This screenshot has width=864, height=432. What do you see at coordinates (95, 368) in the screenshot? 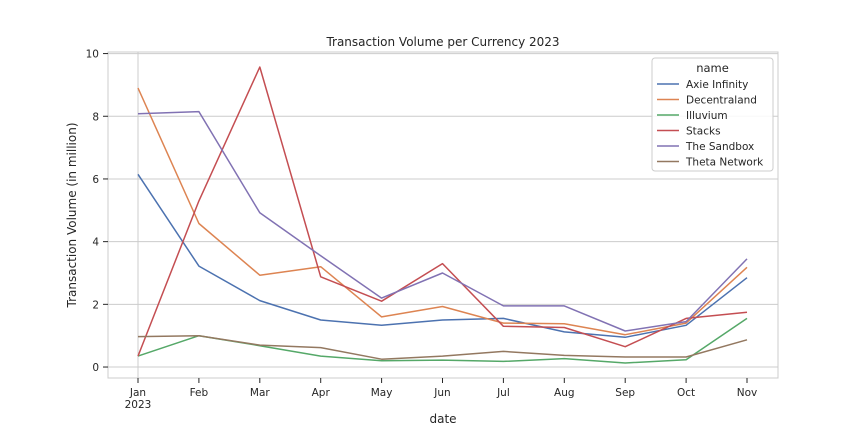
I see `y-tick-label: 0` at bounding box center [95, 368].